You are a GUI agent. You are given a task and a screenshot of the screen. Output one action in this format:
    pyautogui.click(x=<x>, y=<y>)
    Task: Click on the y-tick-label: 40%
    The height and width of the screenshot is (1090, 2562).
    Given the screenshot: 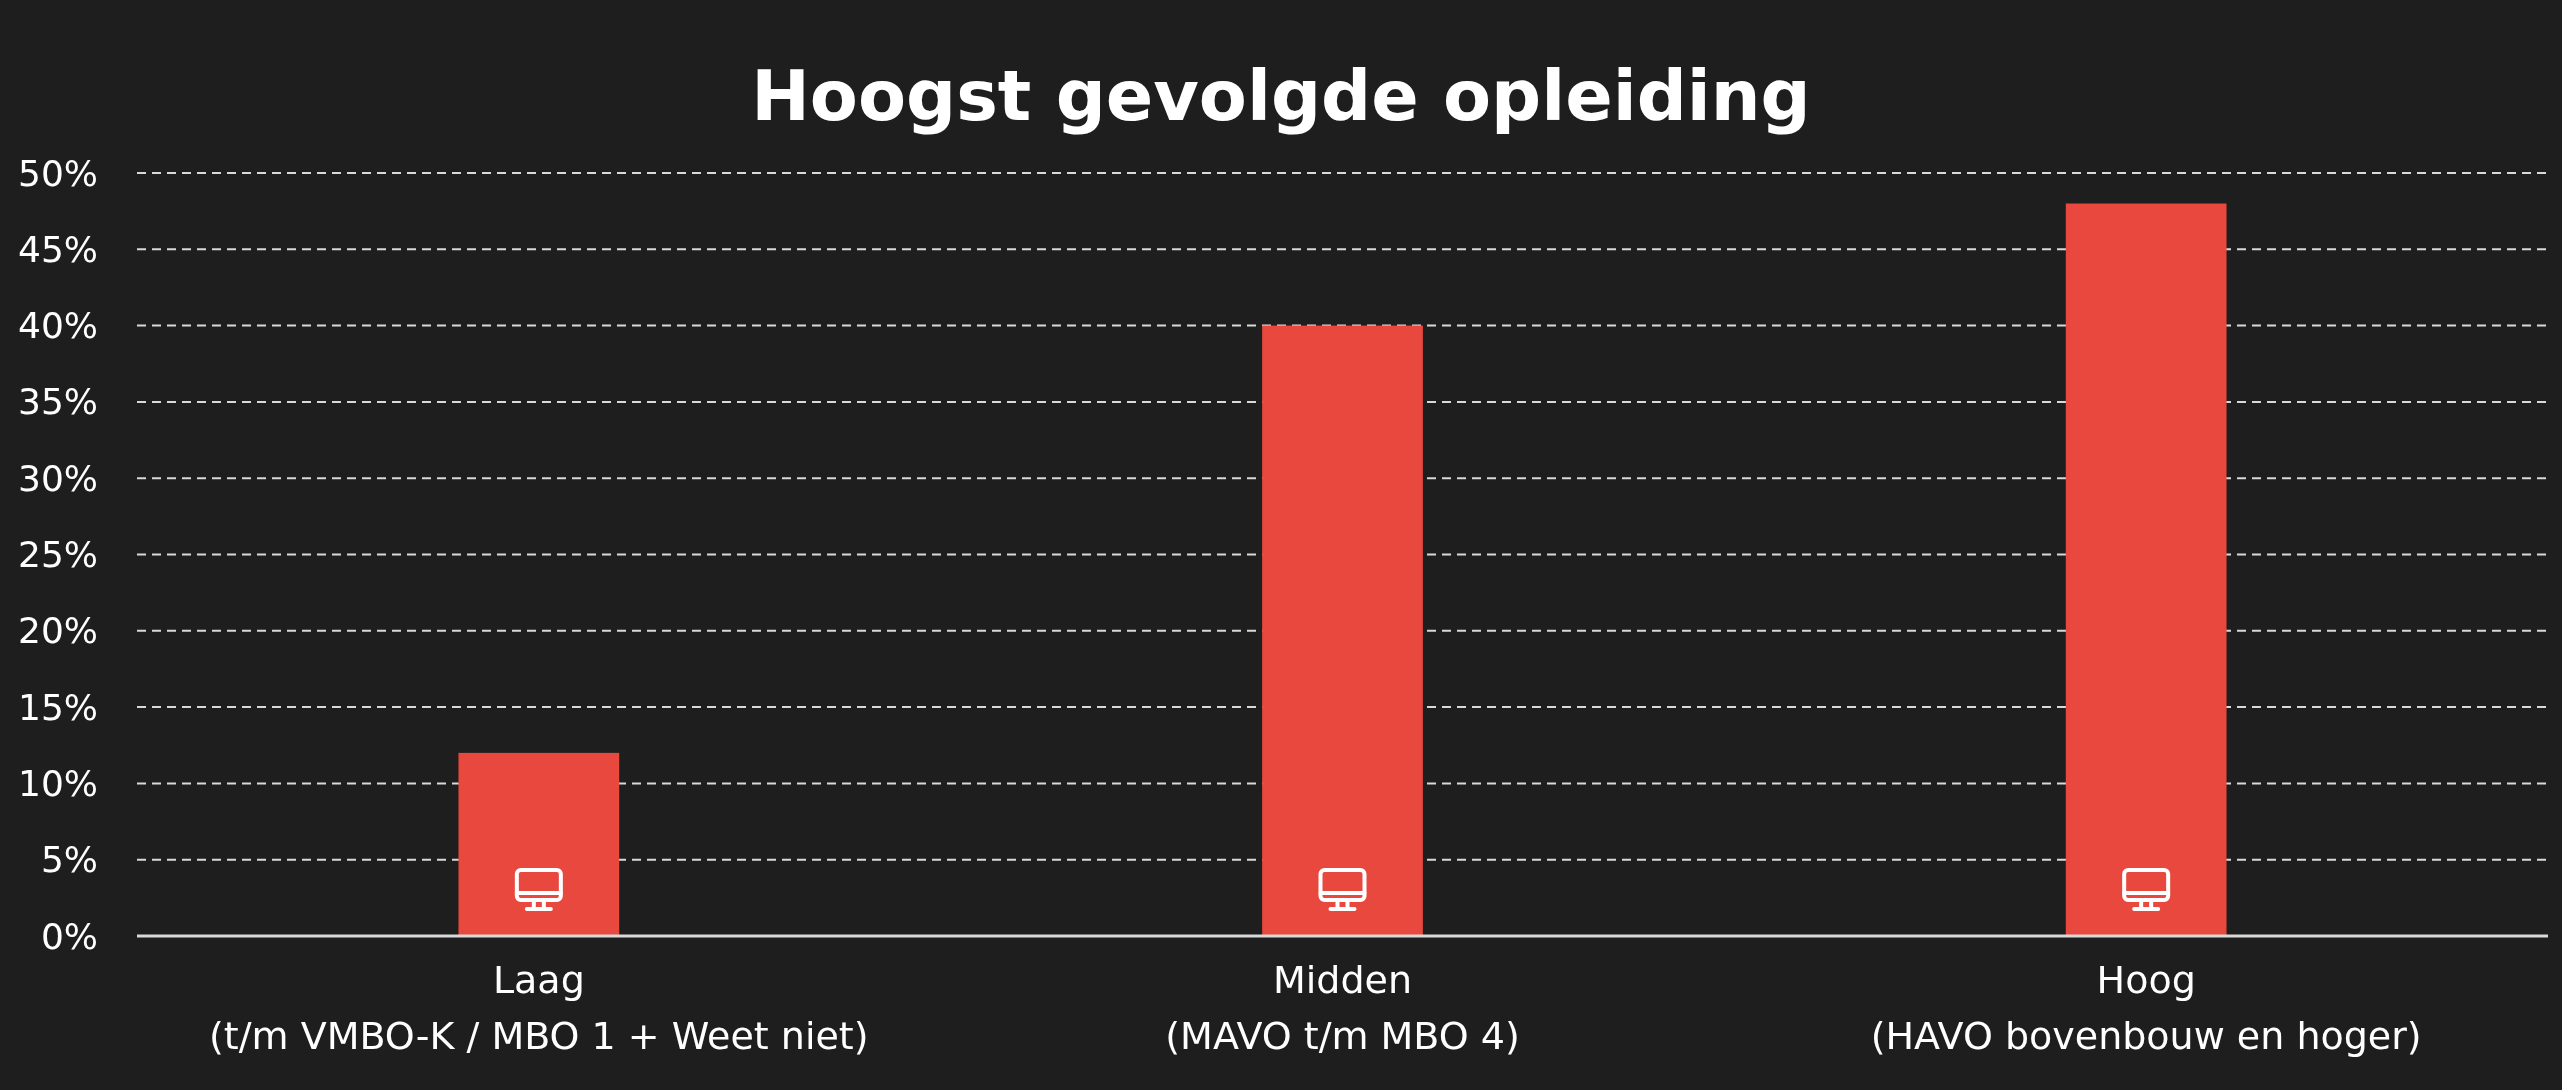 What is the action you would take?
    pyautogui.click(x=57, y=326)
    